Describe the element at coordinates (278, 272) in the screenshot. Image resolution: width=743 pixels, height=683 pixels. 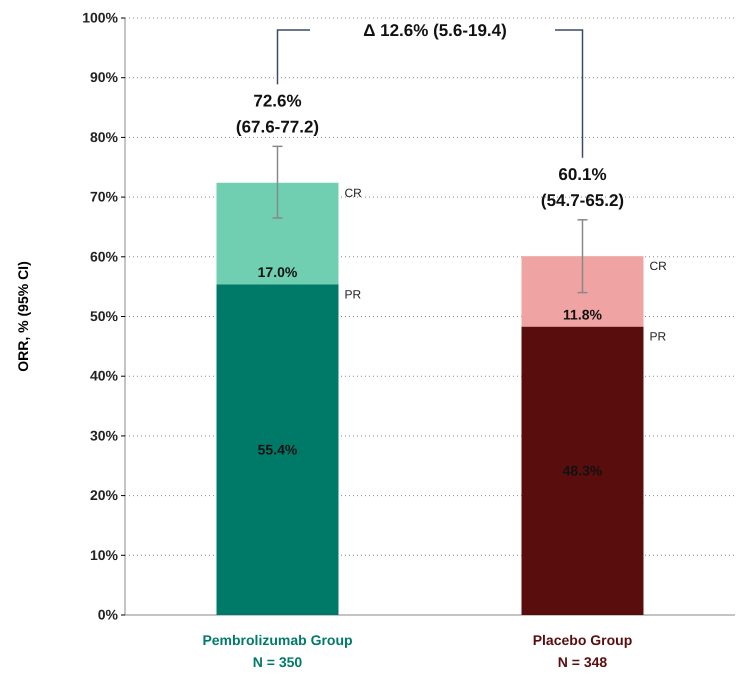
I see `data-label: 17.0%` at that location.